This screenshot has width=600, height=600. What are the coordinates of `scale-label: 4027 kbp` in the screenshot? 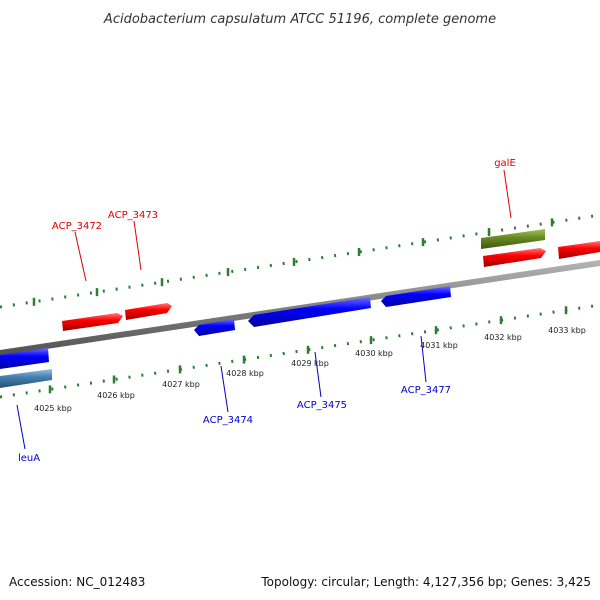 It's located at (181, 384).